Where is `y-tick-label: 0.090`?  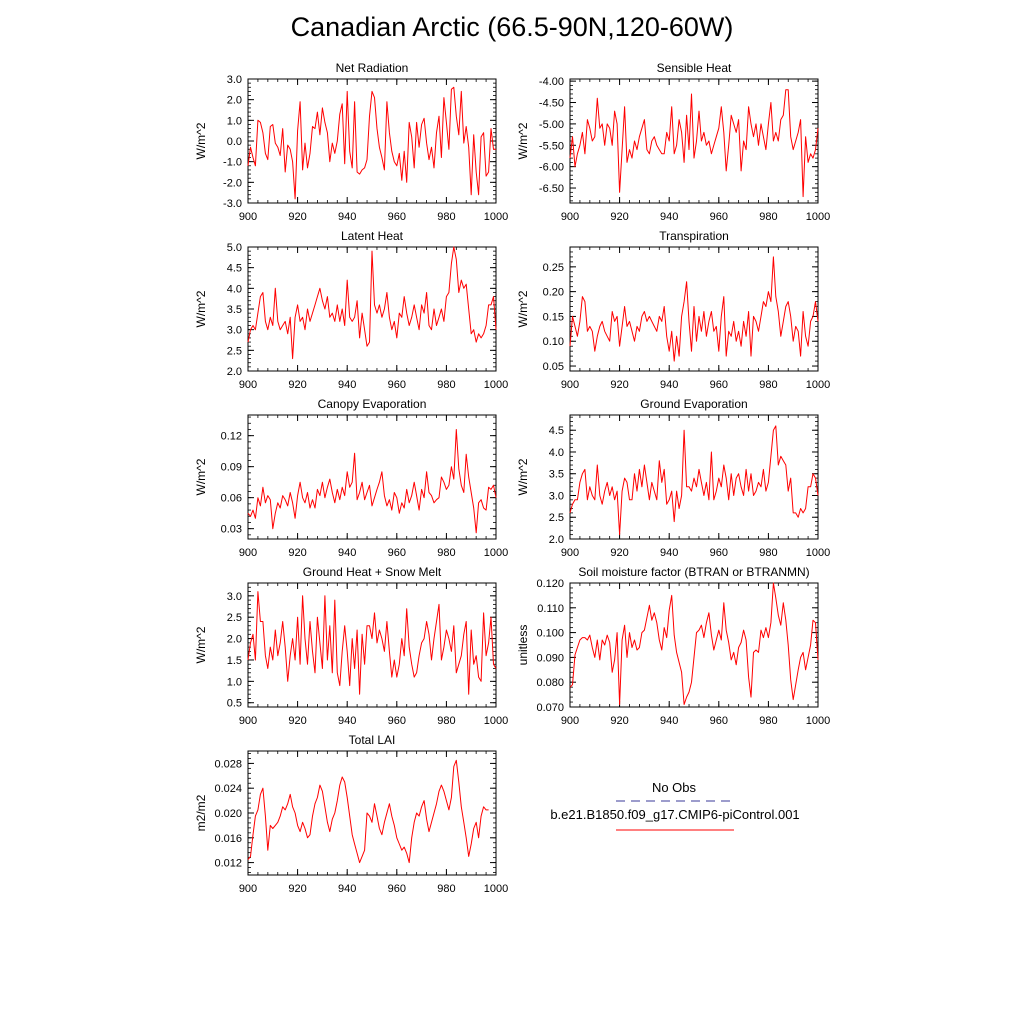 y-tick-label: 0.090 is located at coordinates (550, 658).